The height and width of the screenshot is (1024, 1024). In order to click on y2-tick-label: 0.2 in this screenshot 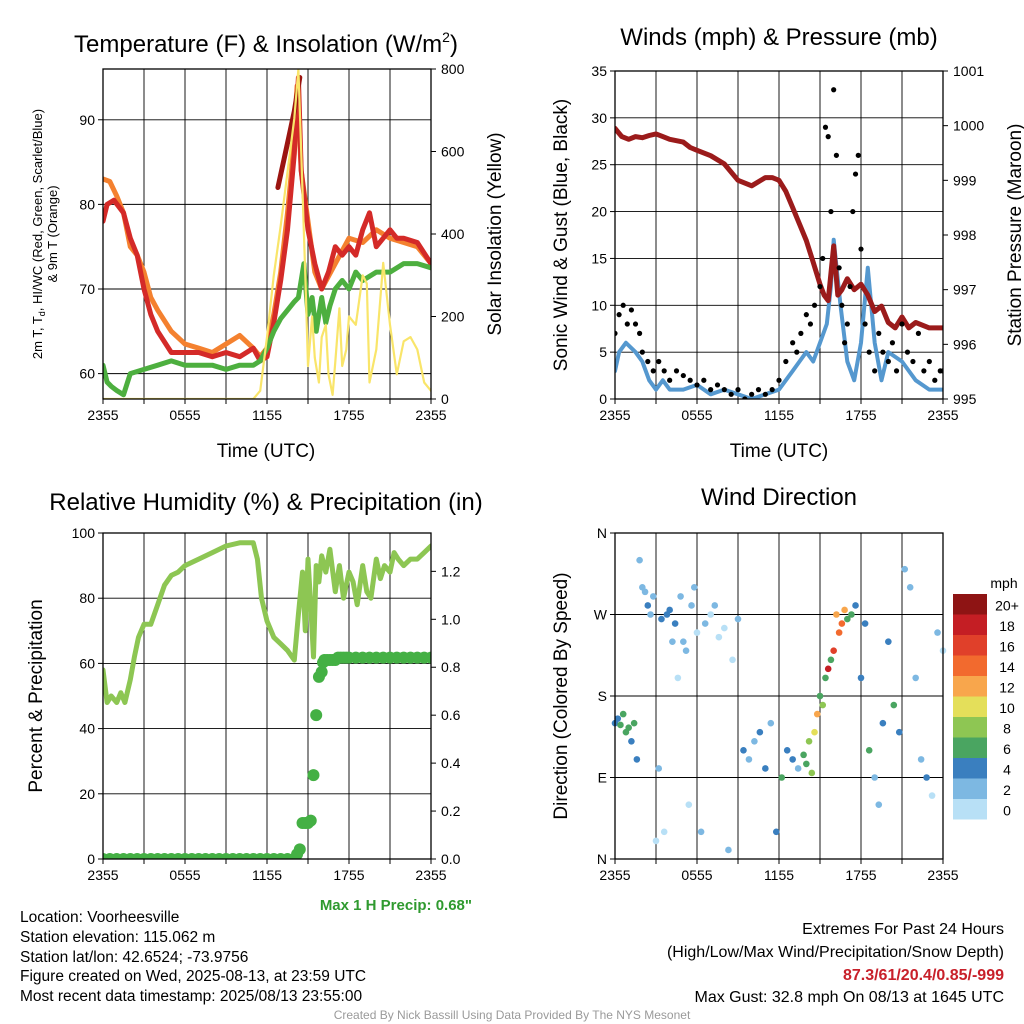, I will do `click(451, 811)`.